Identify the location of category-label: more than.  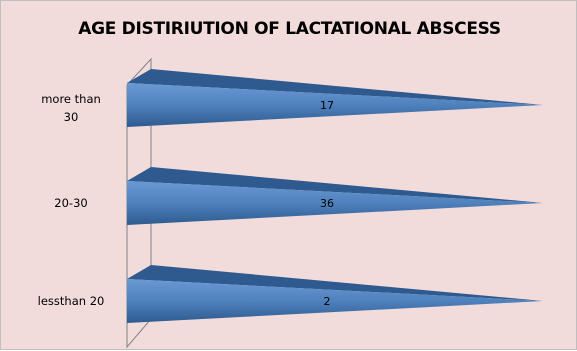
(71, 99).